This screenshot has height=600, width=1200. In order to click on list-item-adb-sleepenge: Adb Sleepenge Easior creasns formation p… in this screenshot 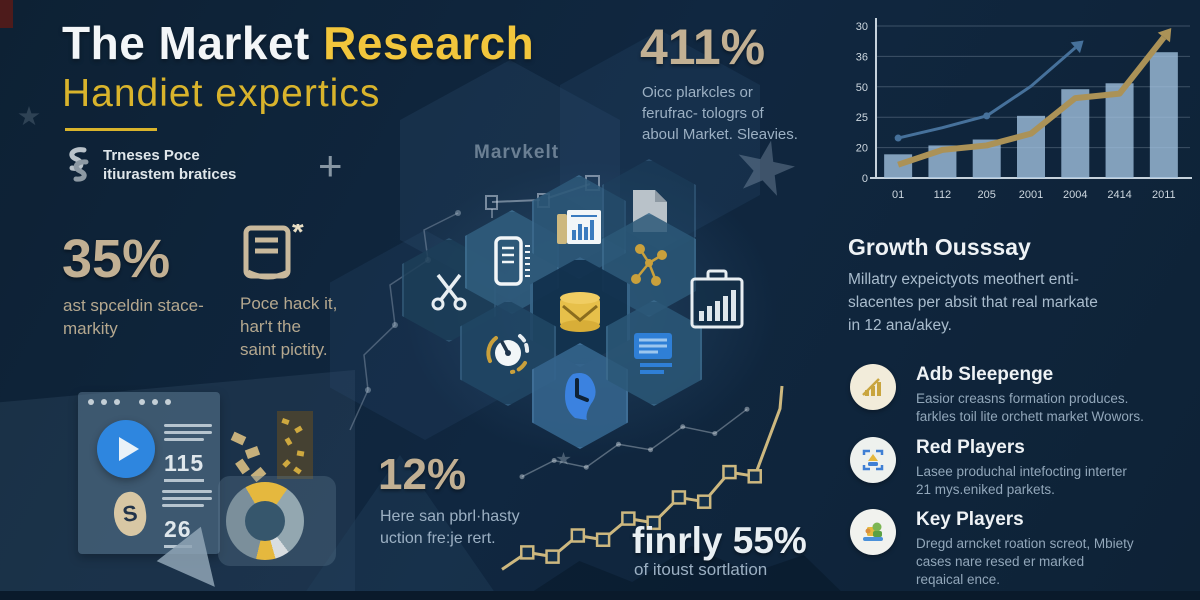, I will do `click(1015, 395)`.